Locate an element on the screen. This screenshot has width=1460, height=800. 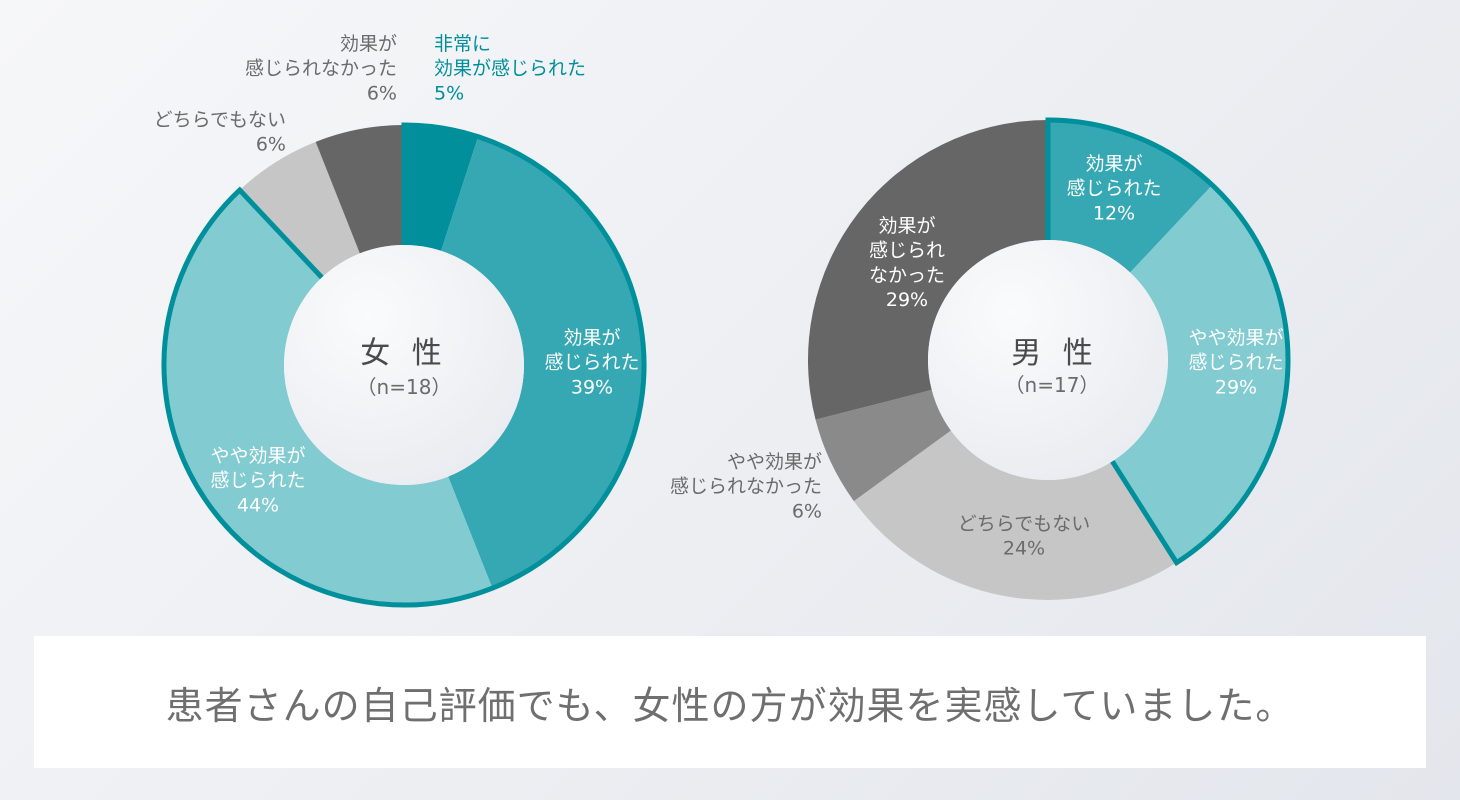
female-slice-percent-2: 44% is located at coordinates (258, 505).